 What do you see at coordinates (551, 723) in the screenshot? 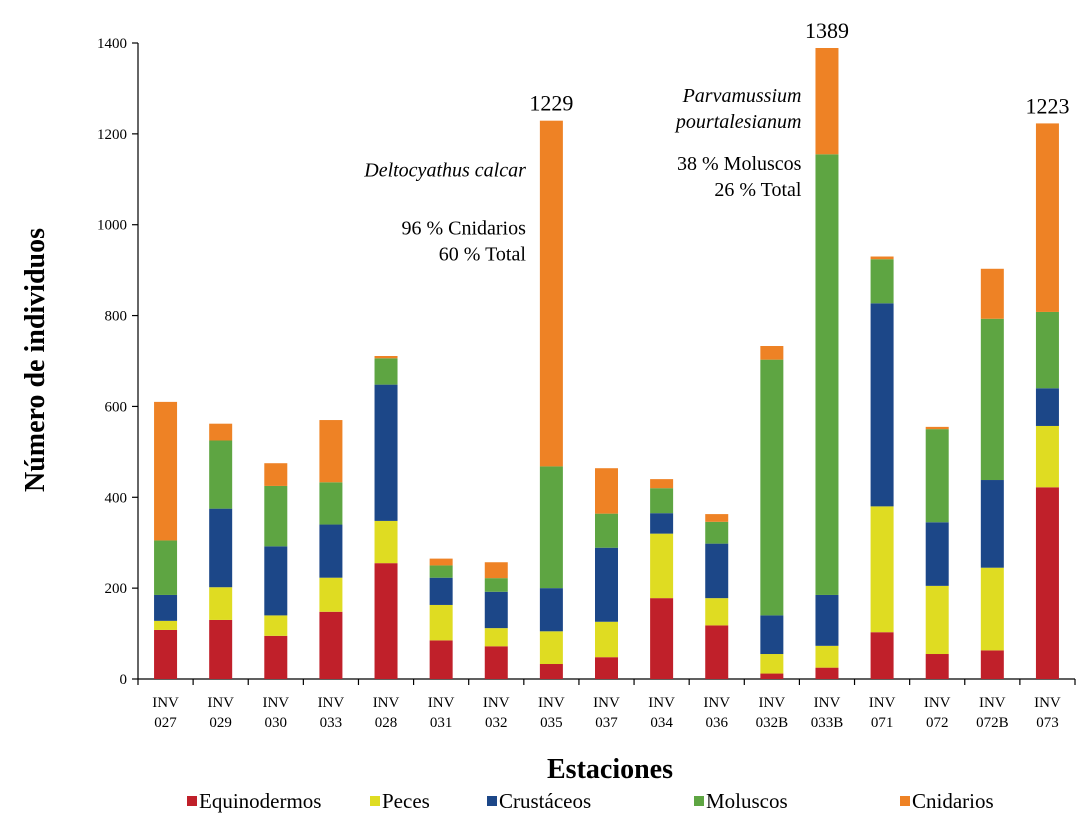
I see `x-tick-label-line: 035` at bounding box center [551, 723].